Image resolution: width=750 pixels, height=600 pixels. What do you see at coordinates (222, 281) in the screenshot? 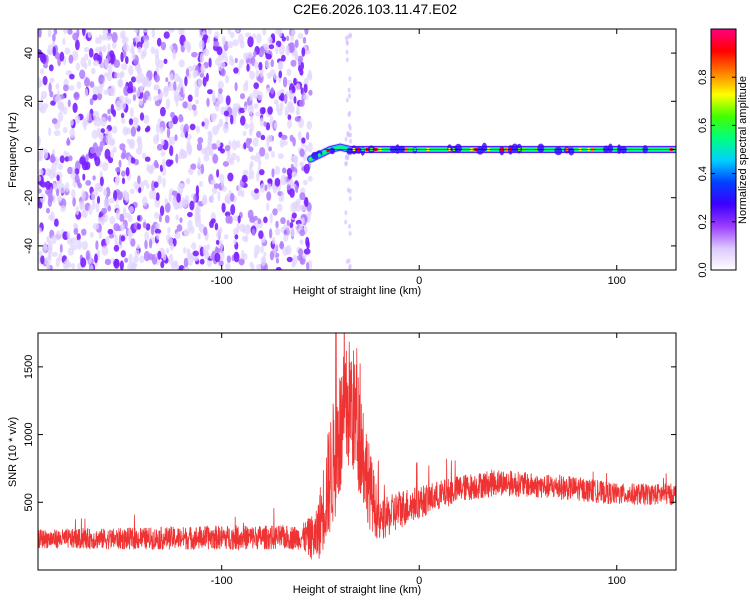
I see `x-tick-label: -100` at bounding box center [222, 281].